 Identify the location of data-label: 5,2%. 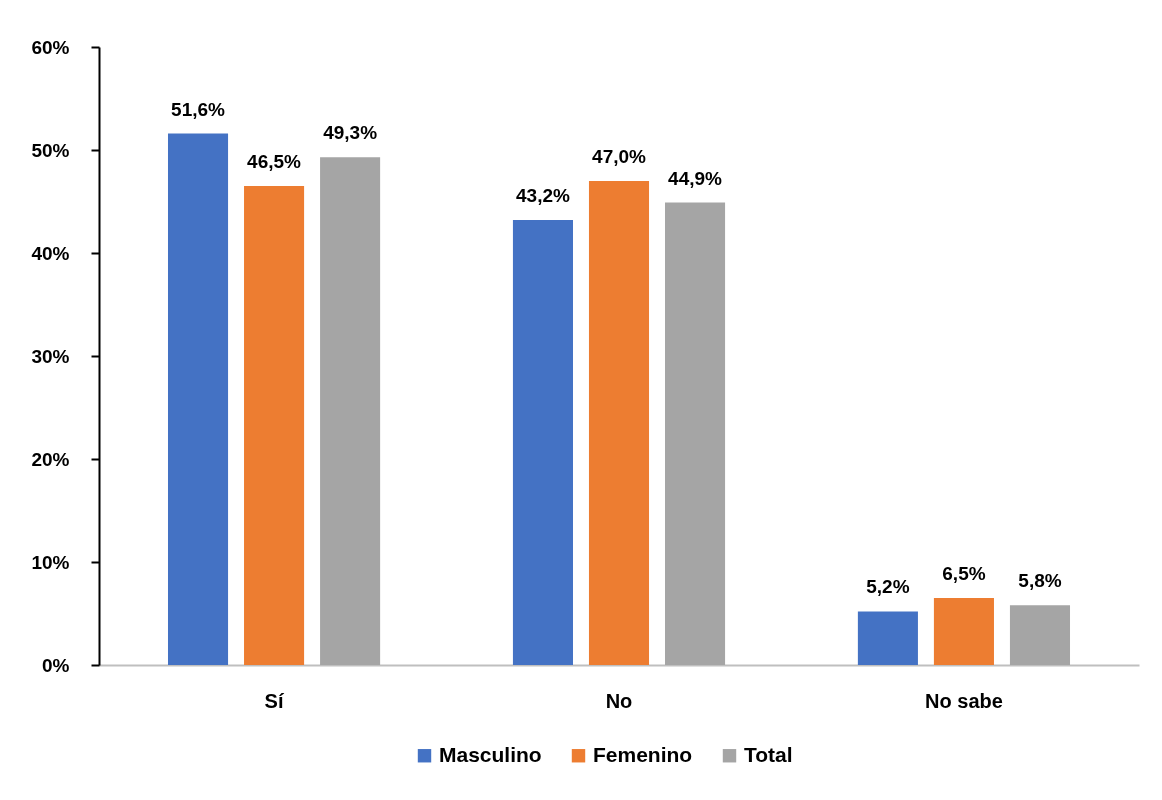
(888, 587).